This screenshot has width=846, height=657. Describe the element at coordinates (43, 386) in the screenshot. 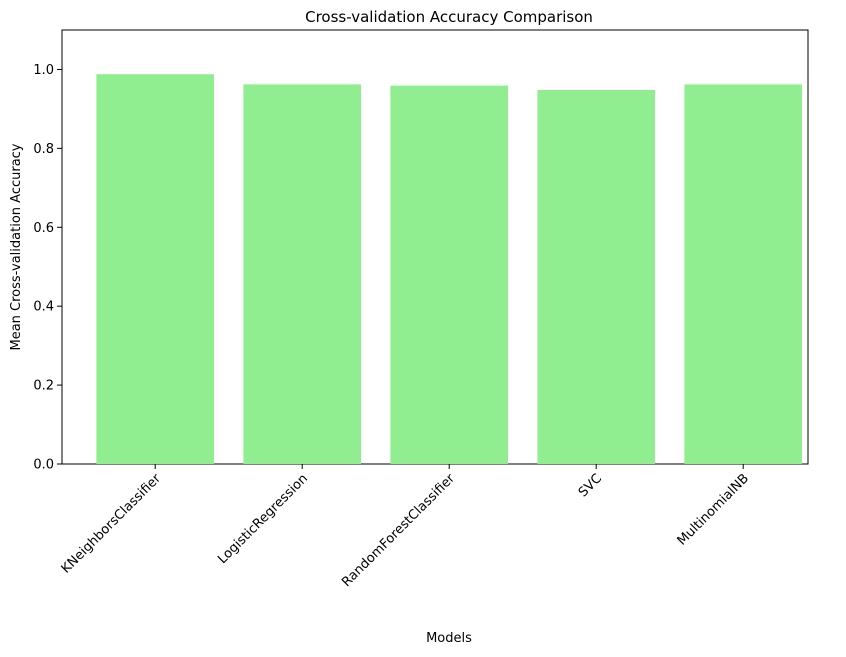

I see `y-tick-label: 0.2` at that location.